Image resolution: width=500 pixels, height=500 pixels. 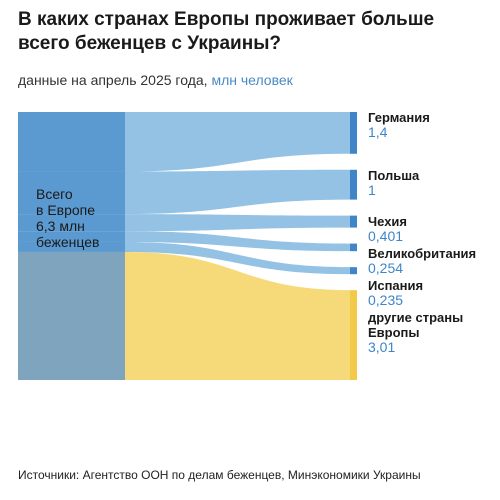 I want to click on target-label: Чехия 0,401, so click(x=428, y=229).